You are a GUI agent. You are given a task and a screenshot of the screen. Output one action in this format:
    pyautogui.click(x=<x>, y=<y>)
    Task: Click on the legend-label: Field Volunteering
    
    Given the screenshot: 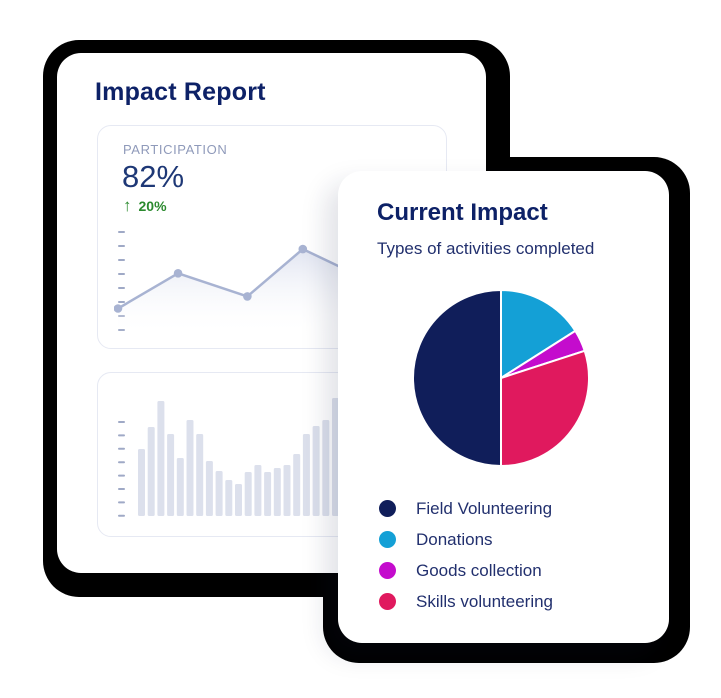 What is the action you would take?
    pyautogui.click(x=484, y=508)
    